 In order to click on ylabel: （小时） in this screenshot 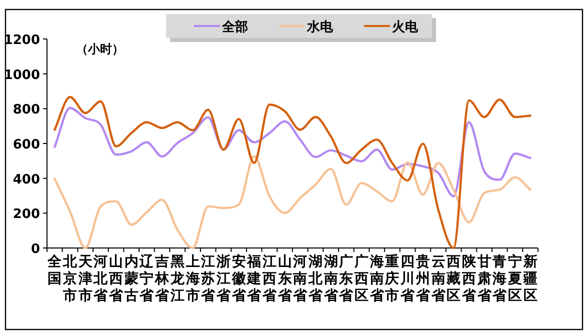, I will do `click(100, 49)`.